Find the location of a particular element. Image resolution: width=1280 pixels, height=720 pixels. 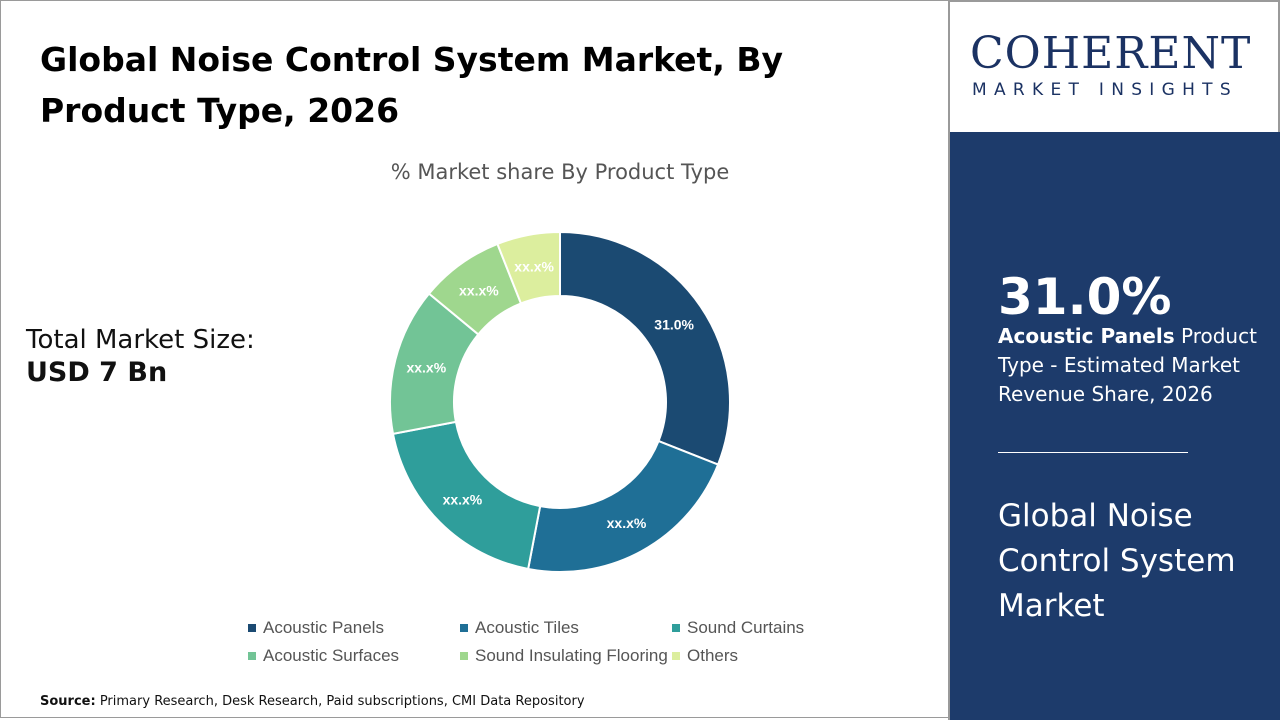

legend-item: Sound Insulating Flooring is located at coordinates (566, 656).